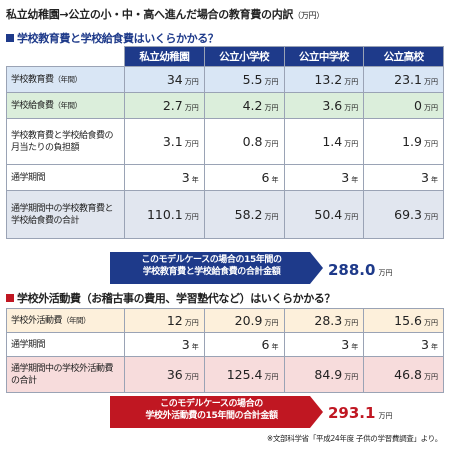  Describe the element at coordinates (216, 412) in the screenshot. I see `summary2-banner: このモデルケースの場合の 学校外活動費の15年間の合計金額` at that location.